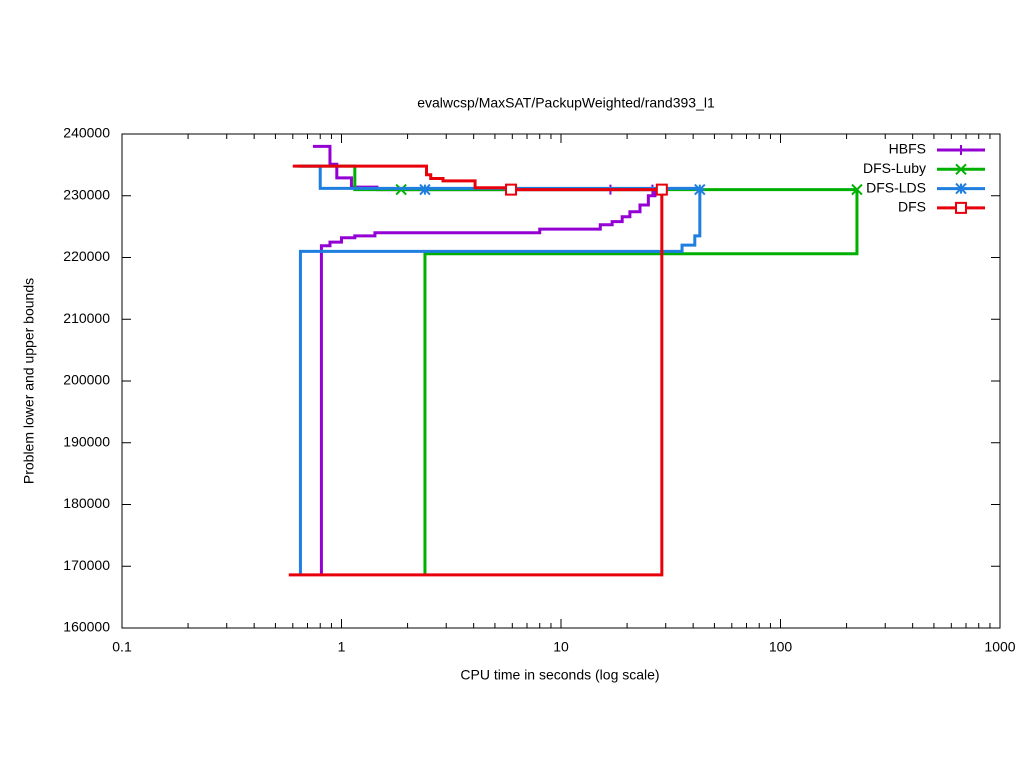 The width and height of the screenshot is (1024, 768). Describe the element at coordinates (86, 503) in the screenshot. I see `y-tick-label: 180000` at that location.